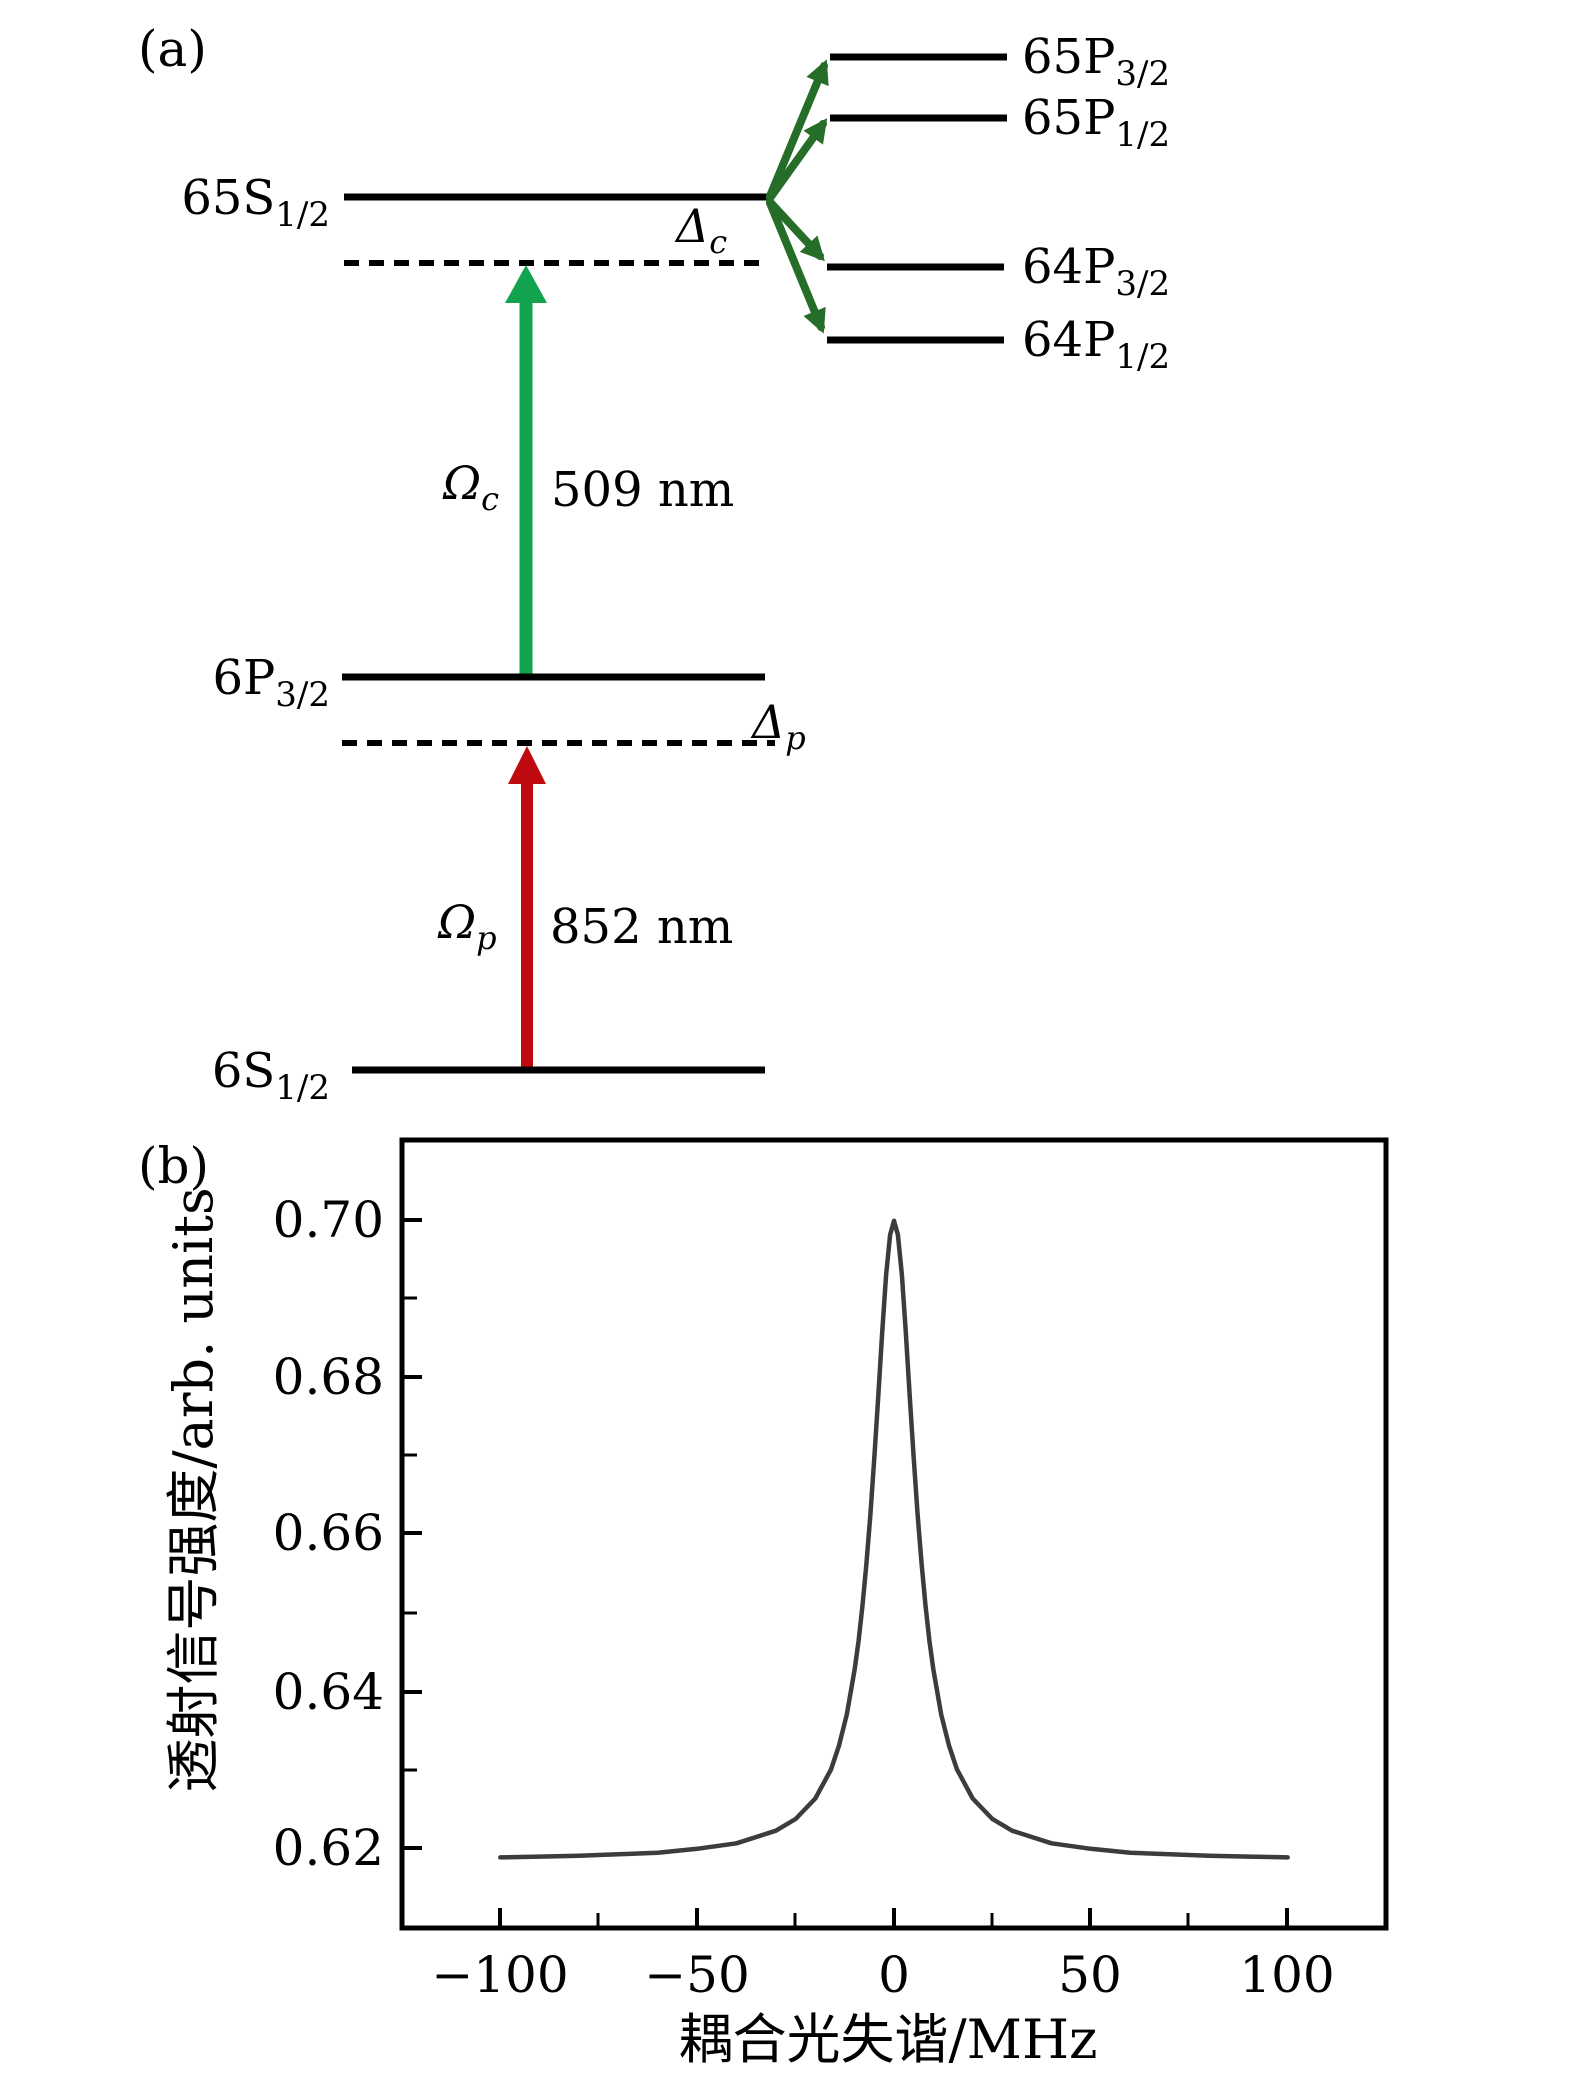 The image size is (1575, 2082). I want to click on rabi-coupling-label: Ωc, so click(470, 487).